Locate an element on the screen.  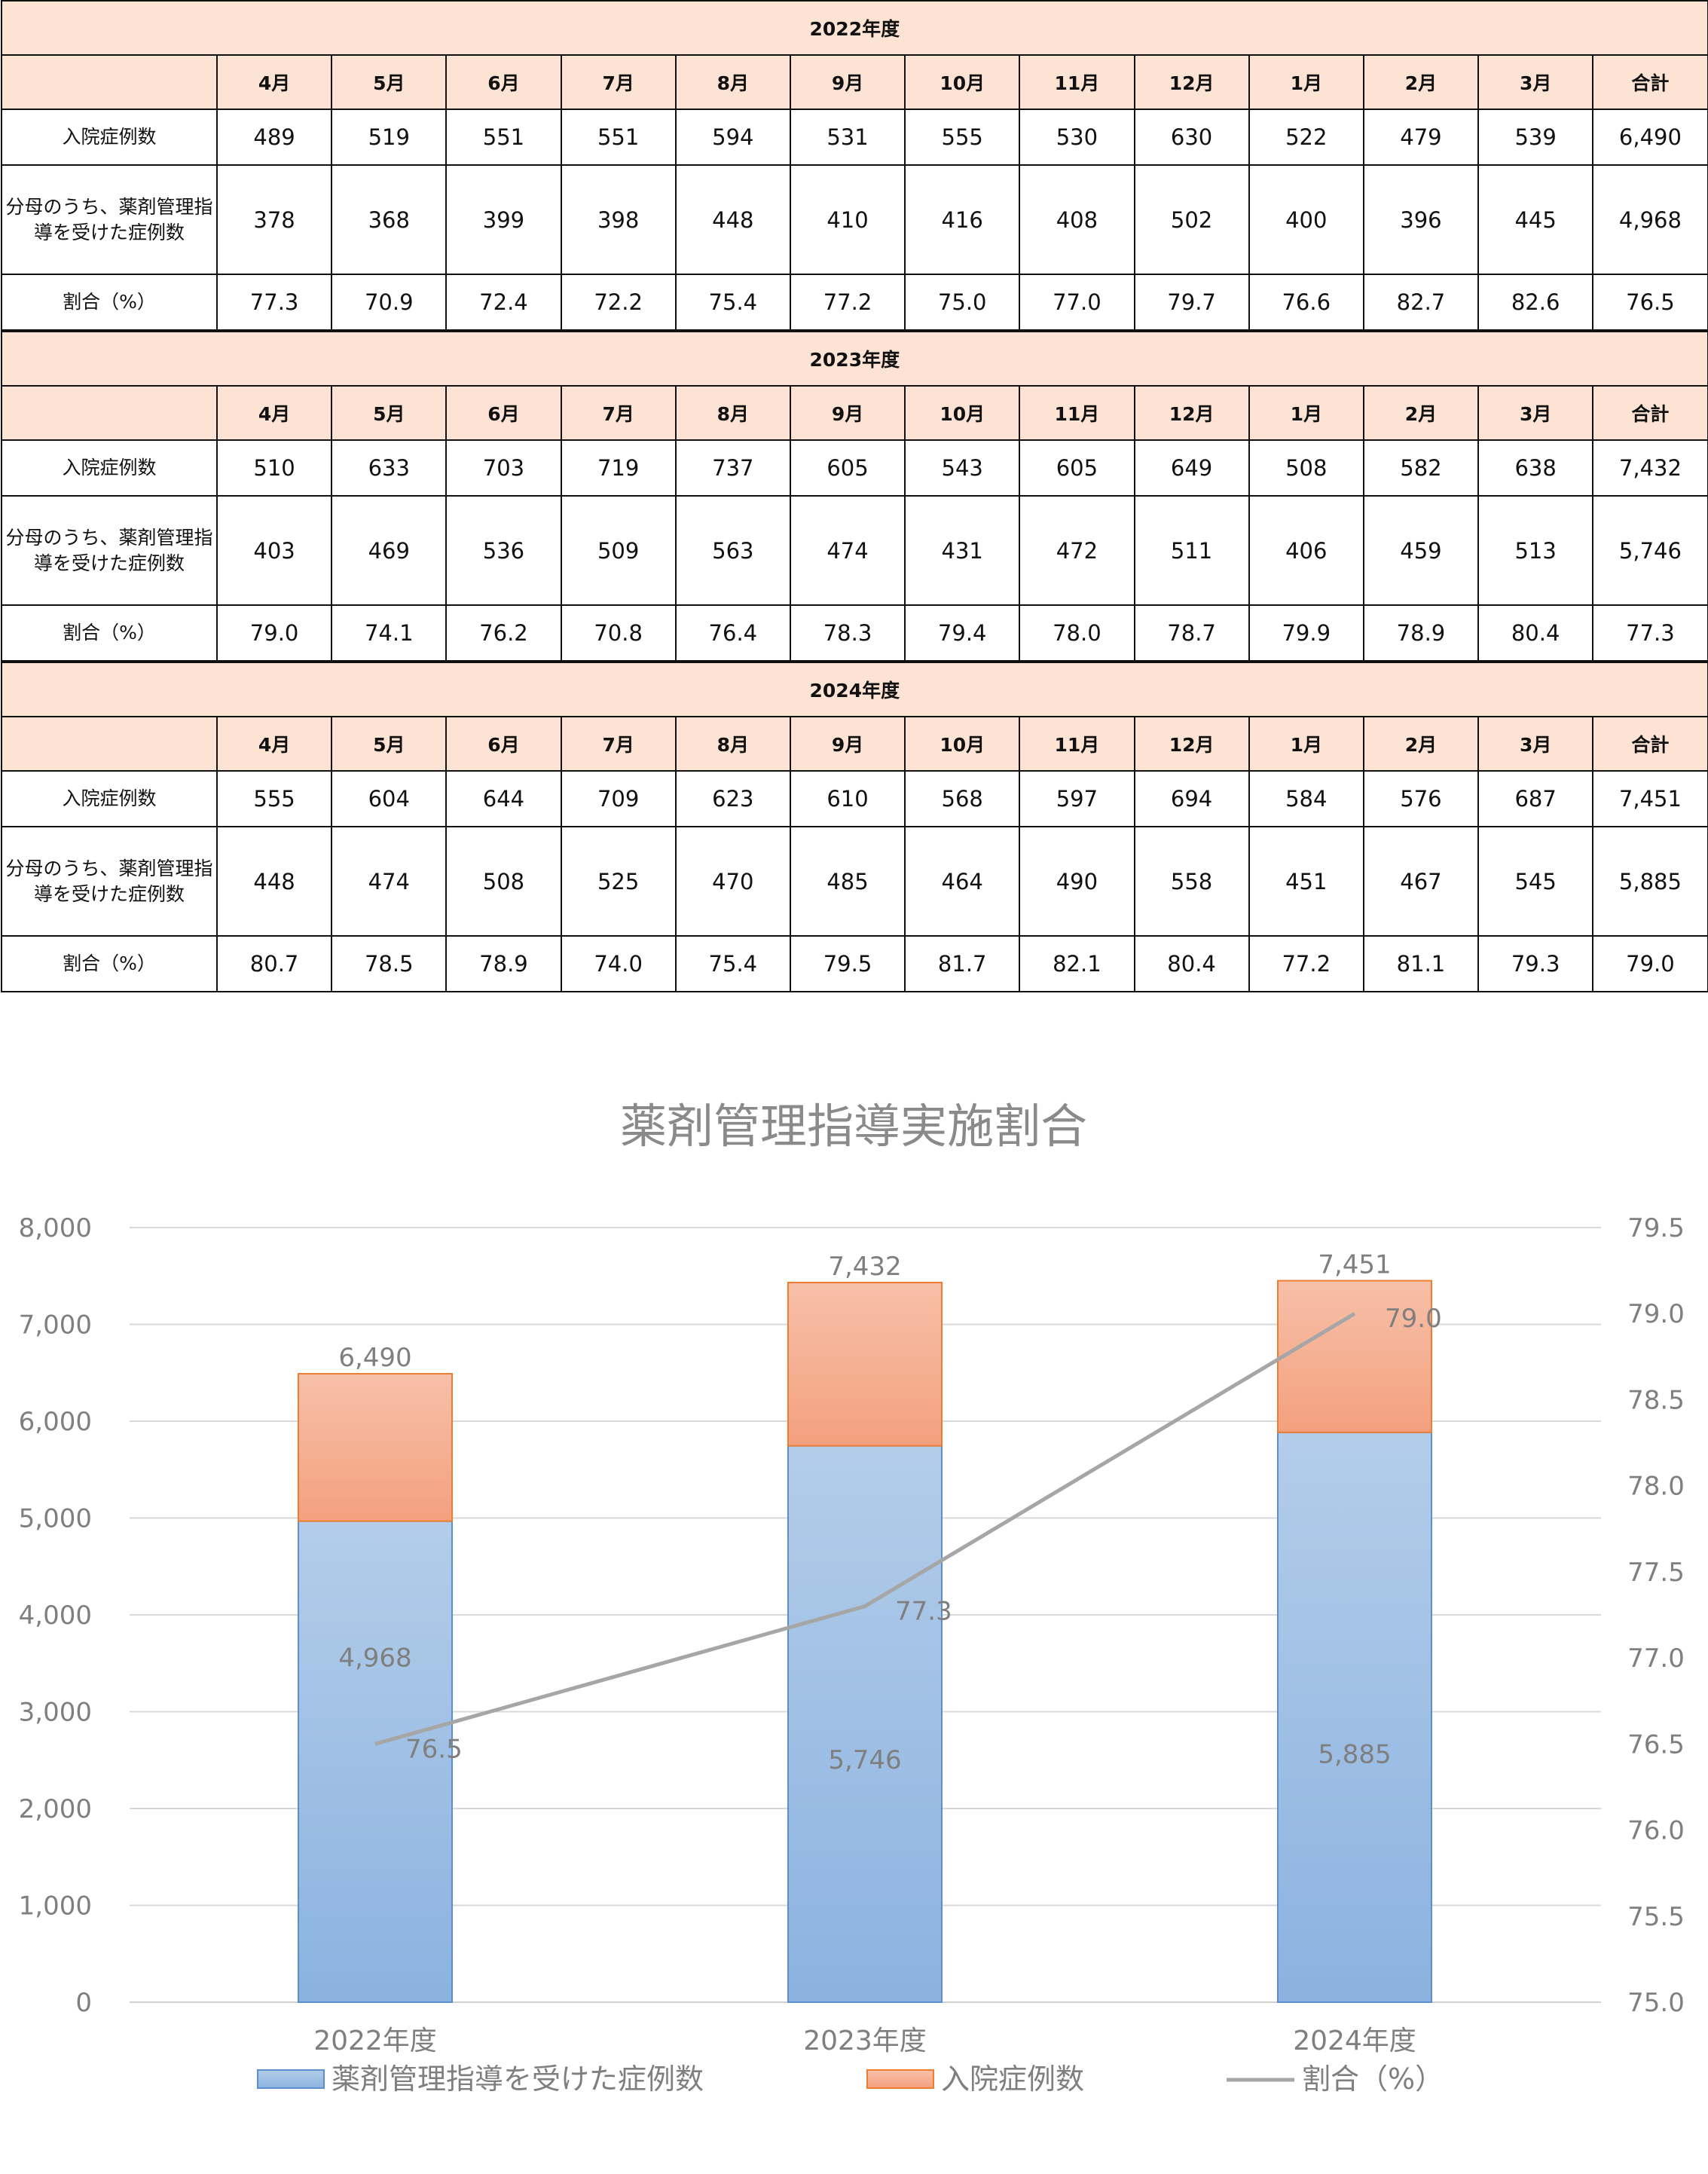
table-cell: 474 is located at coordinates (389, 882).